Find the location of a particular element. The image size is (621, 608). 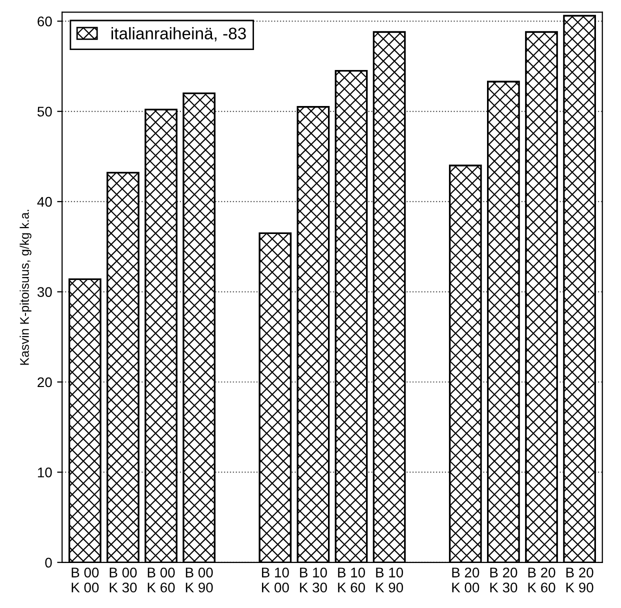

x-tick-label: B 10 K 00 is located at coordinates (275, 580).